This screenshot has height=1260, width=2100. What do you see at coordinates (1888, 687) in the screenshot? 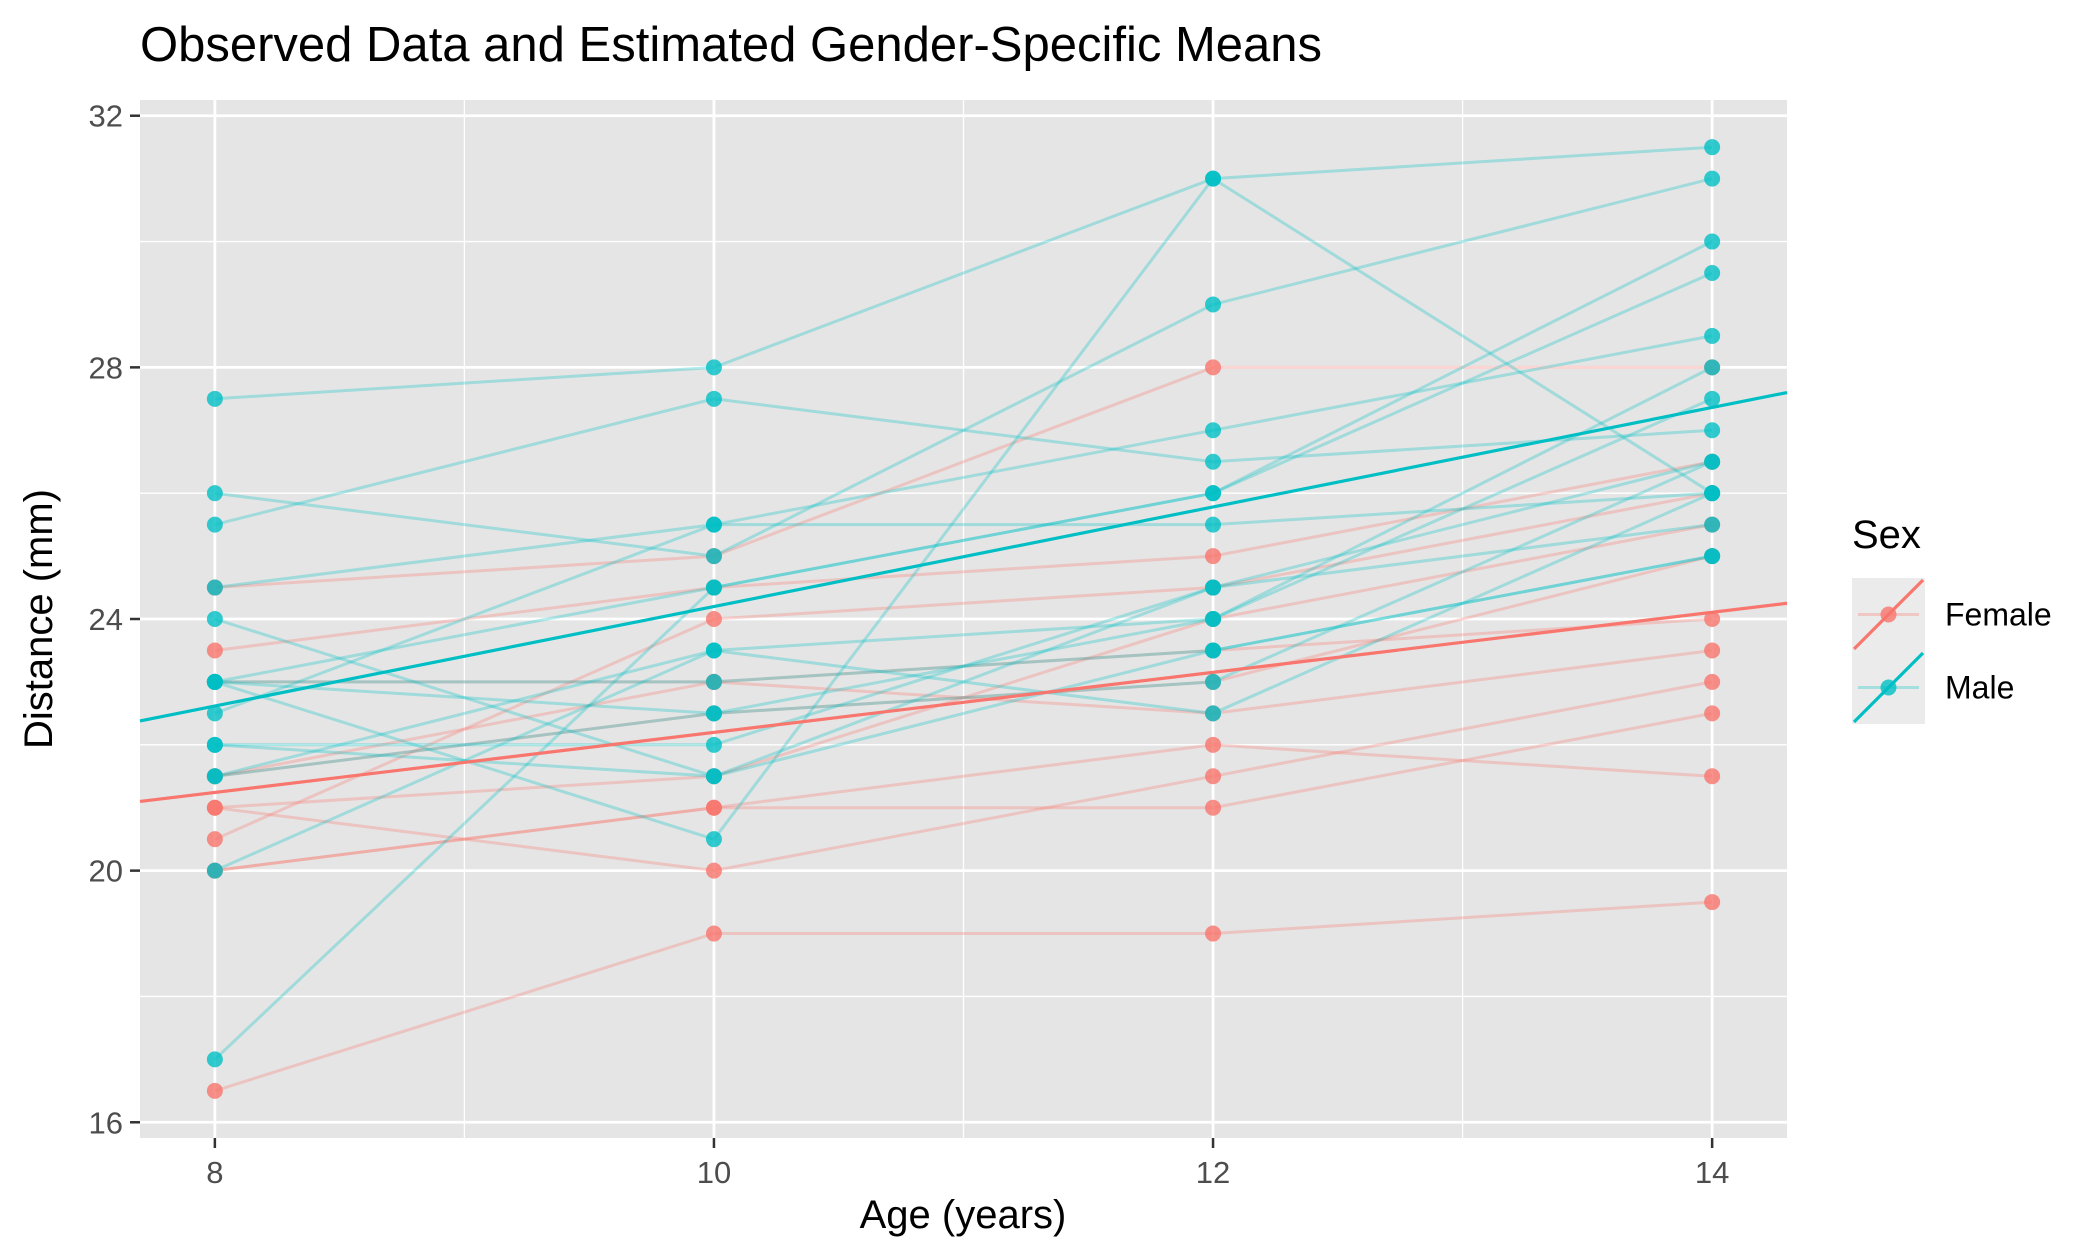
I see `legend-key-point` at bounding box center [1888, 687].